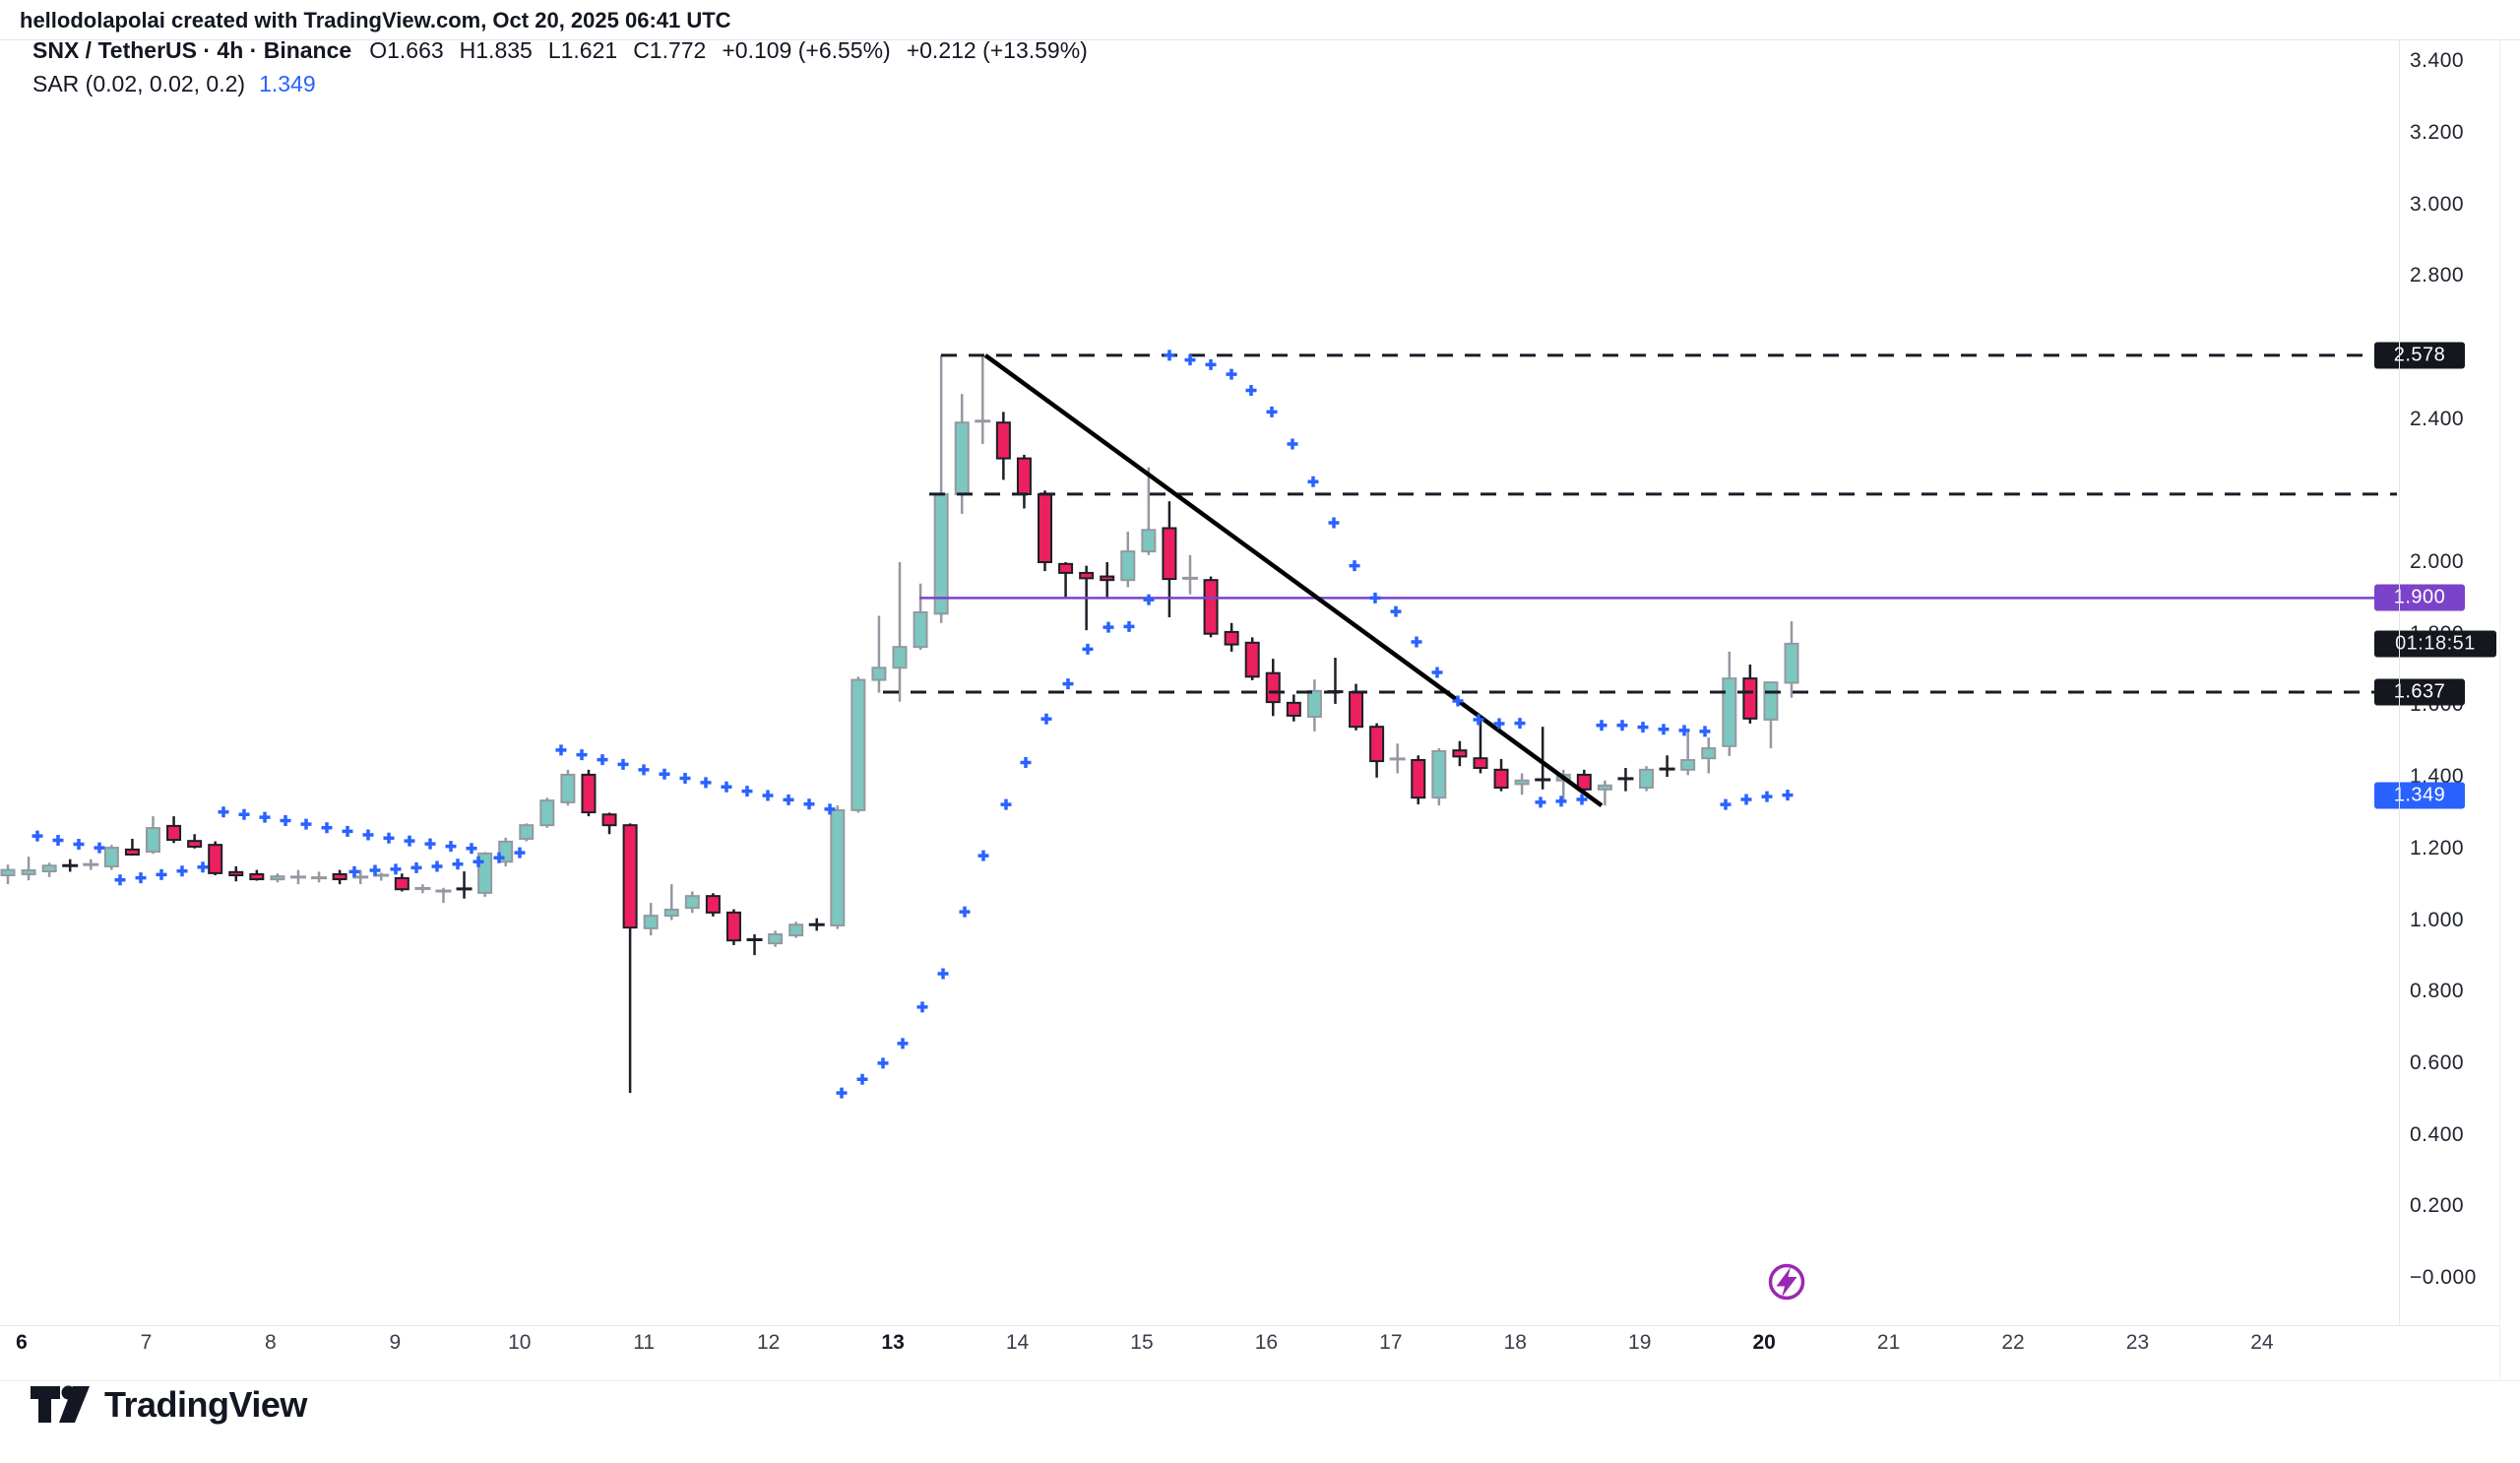 This screenshot has width=2520, height=1463. Describe the element at coordinates (1786, 1282) in the screenshot. I see `lightning-icon` at that location.